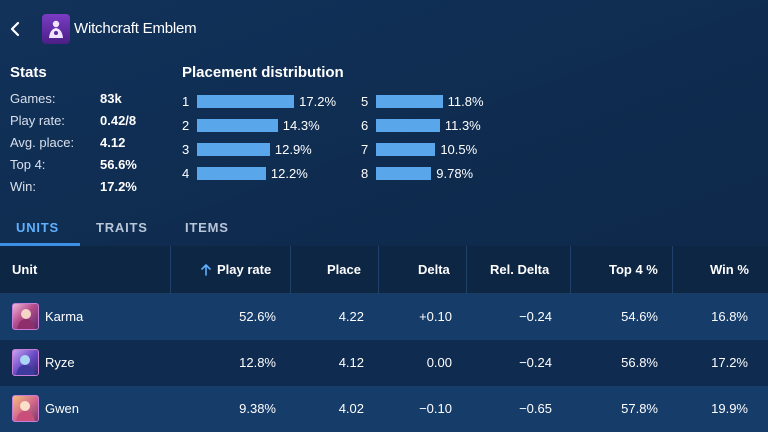 The height and width of the screenshot is (432, 768). What do you see at coordinates (25, 316) in the screenshot?
I see `karma-portrait-icon` at bounding box center [25, 316].